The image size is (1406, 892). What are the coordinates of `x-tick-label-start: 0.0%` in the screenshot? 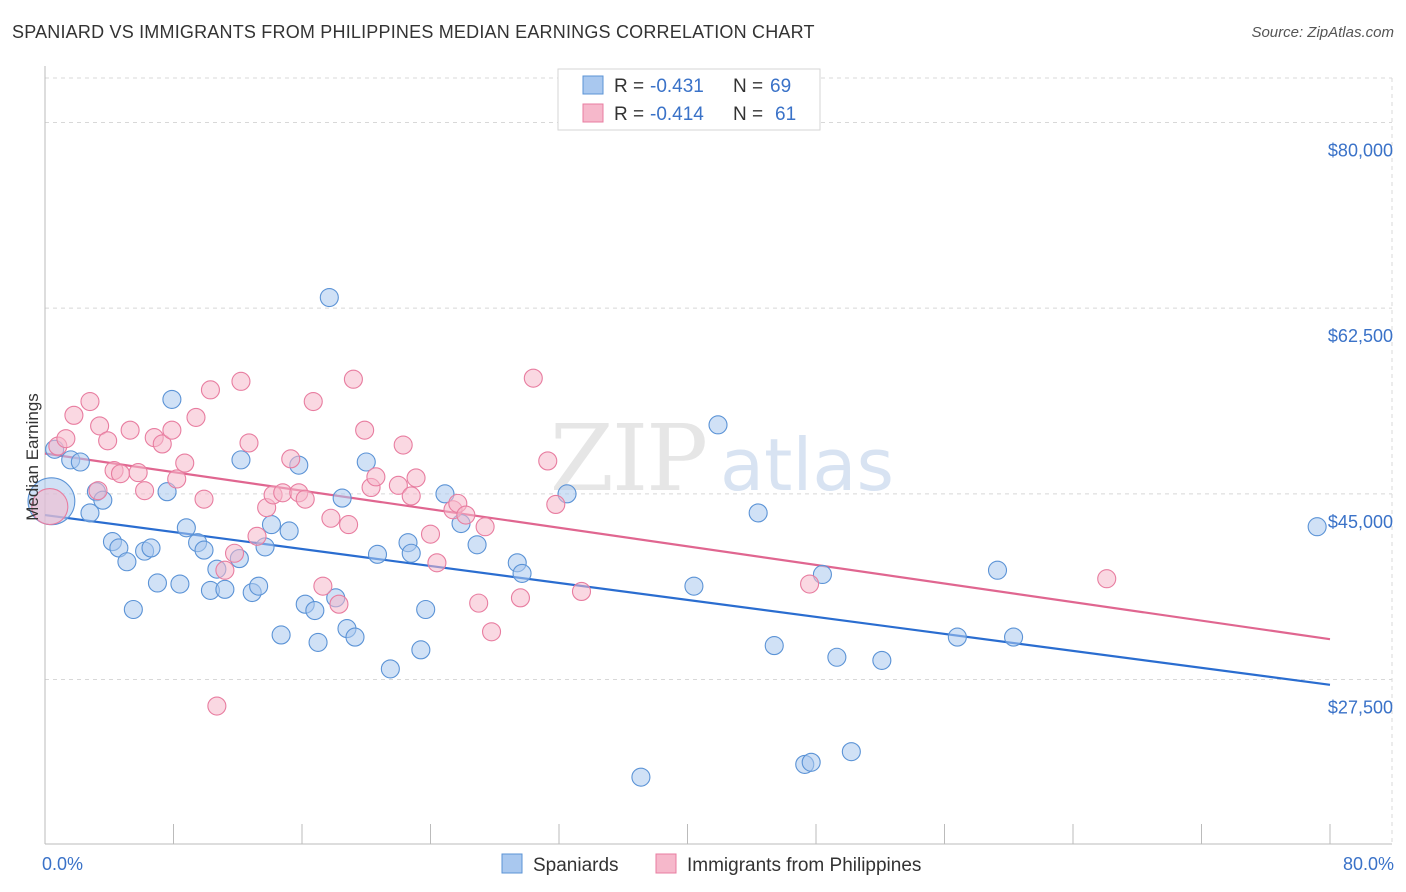 It's located at (62, 864).